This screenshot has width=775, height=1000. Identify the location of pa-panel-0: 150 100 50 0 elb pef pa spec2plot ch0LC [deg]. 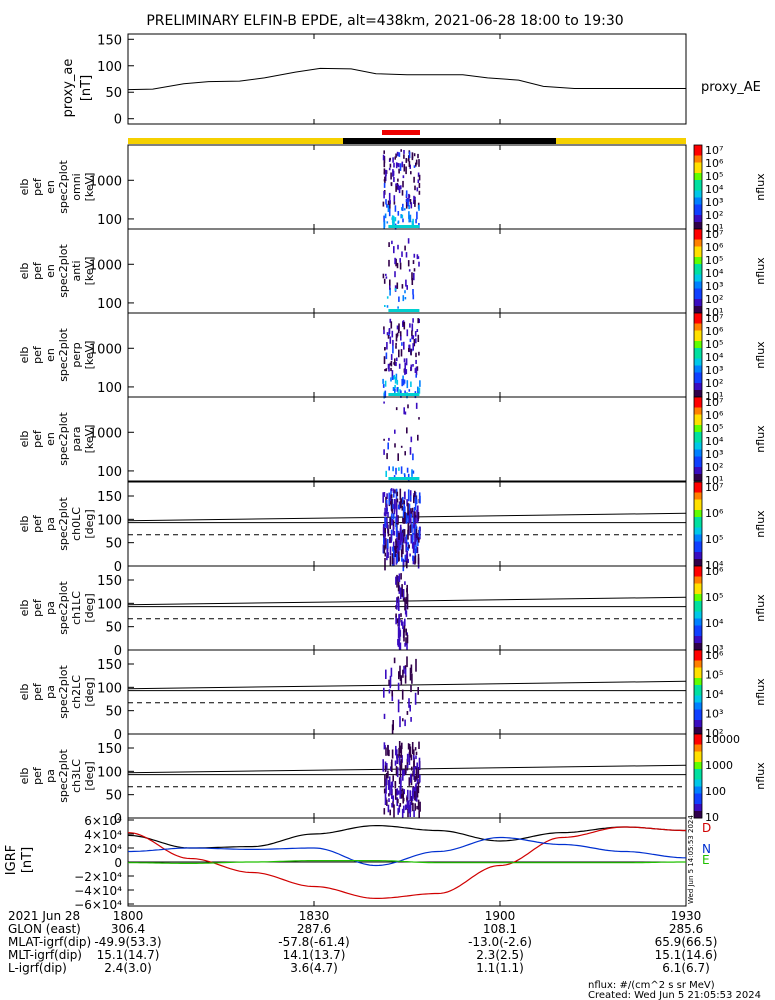
(352, 528).